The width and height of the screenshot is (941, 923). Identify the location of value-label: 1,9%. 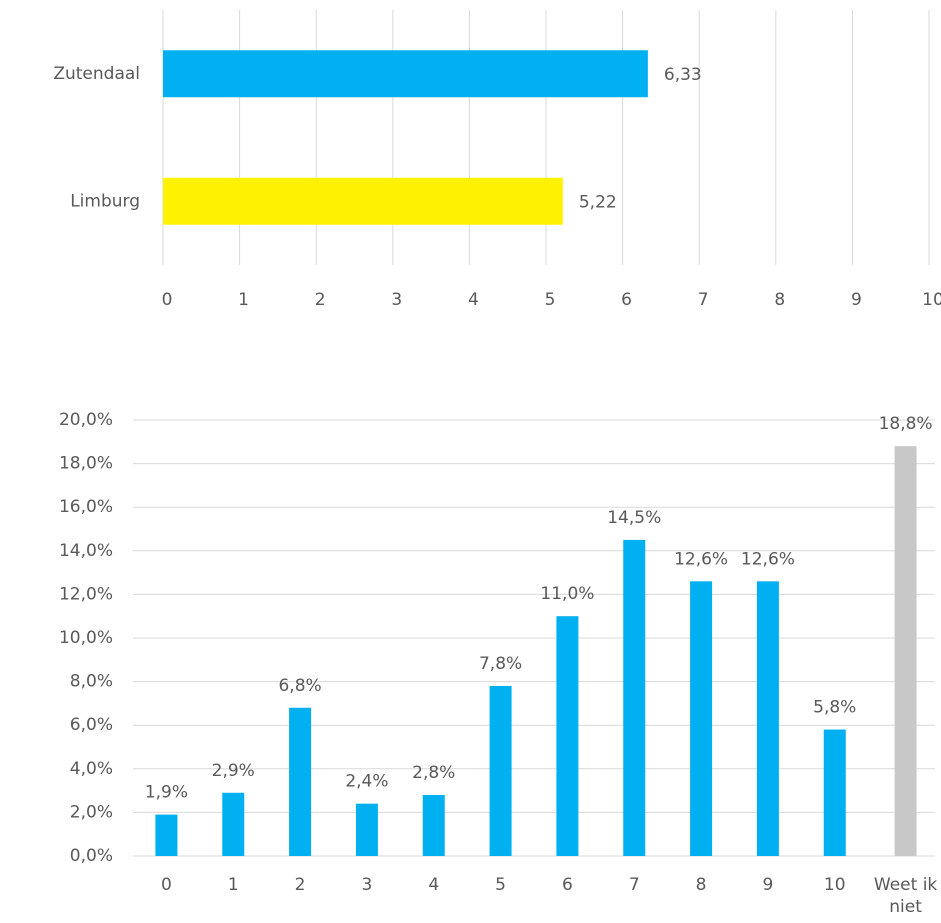
(166, 793).